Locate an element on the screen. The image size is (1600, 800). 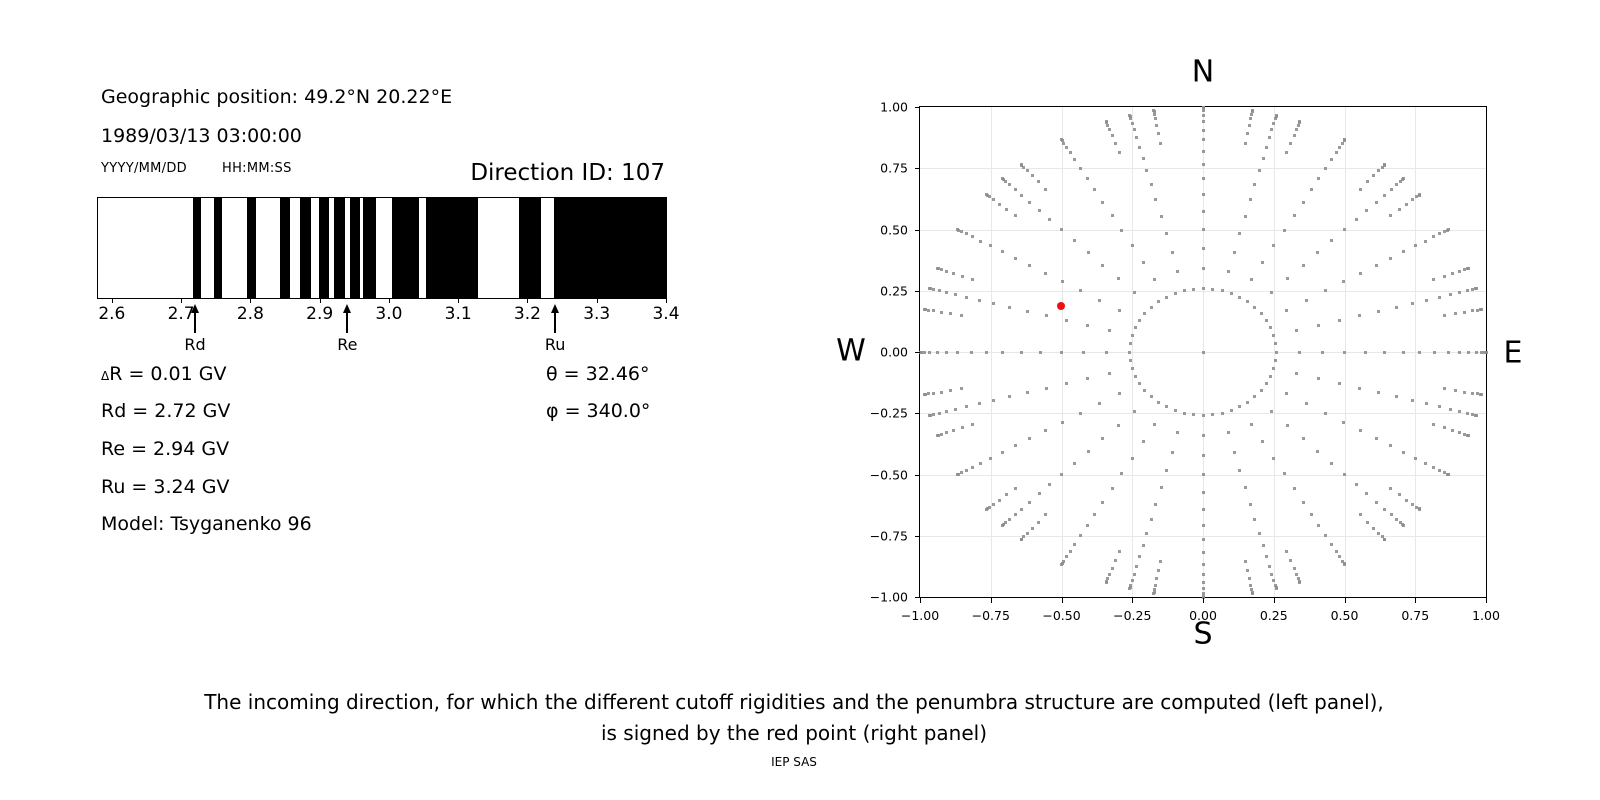
model-label: Model: Tsyganenko 96 is located at coordinates (206, 524).